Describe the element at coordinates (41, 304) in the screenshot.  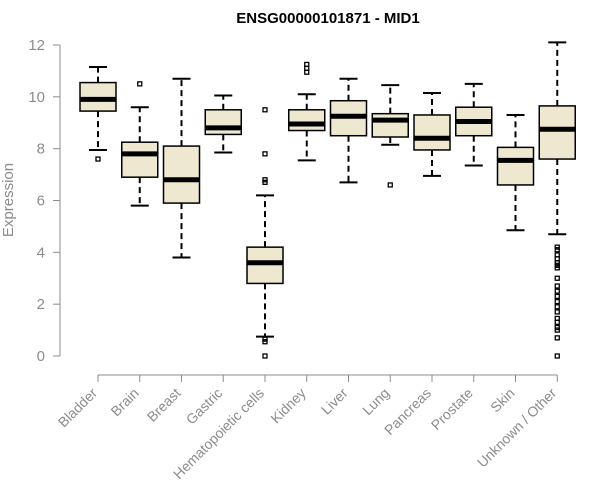
I see `y-tick-label: 2` at that location.